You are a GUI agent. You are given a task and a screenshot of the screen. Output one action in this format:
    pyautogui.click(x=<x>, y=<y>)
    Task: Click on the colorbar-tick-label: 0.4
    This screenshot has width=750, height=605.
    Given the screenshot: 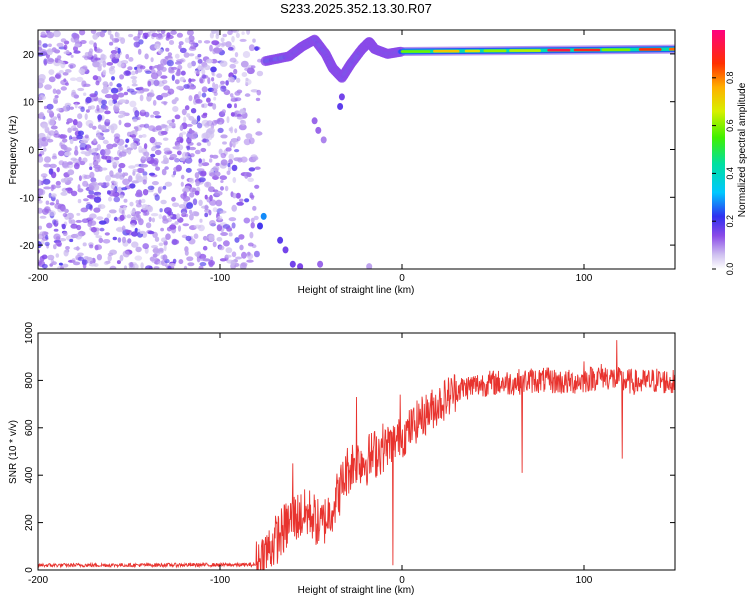 What is the action you would take?
    pyautogui.click(x=730, y=173)
    